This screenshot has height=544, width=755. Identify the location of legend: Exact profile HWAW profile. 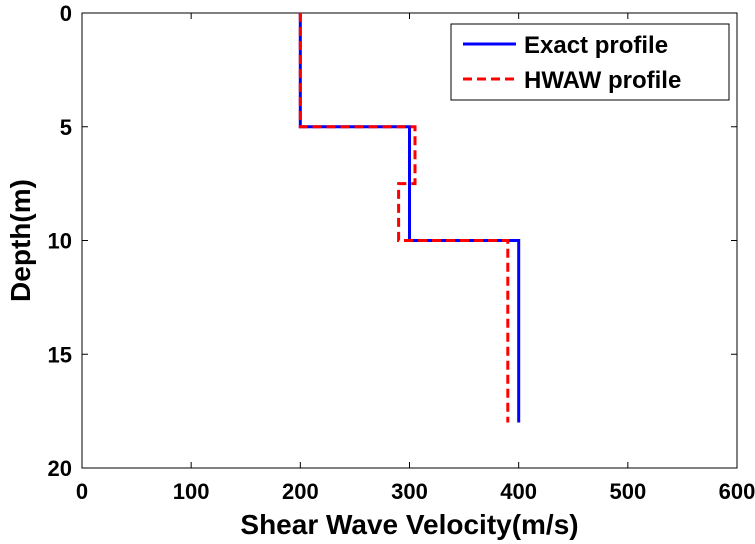
(590, 62).